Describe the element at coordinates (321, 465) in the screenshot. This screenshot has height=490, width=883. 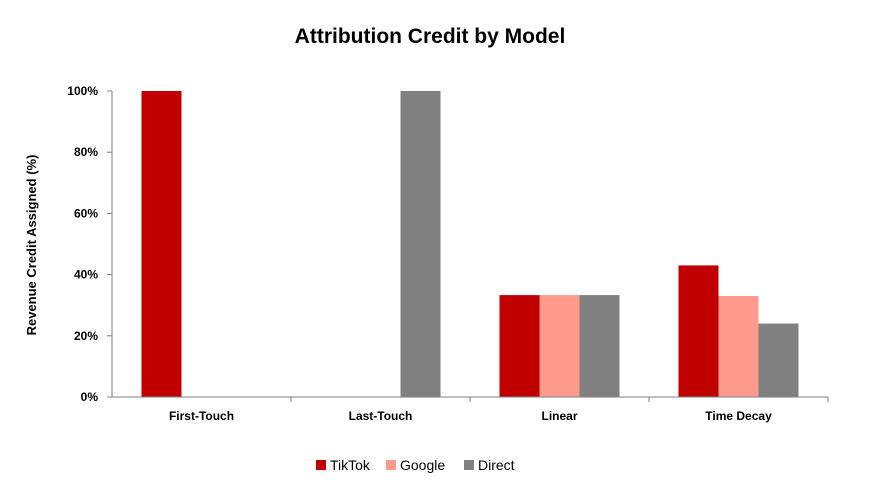
I see `legend-swatch-tiktok` at that location.